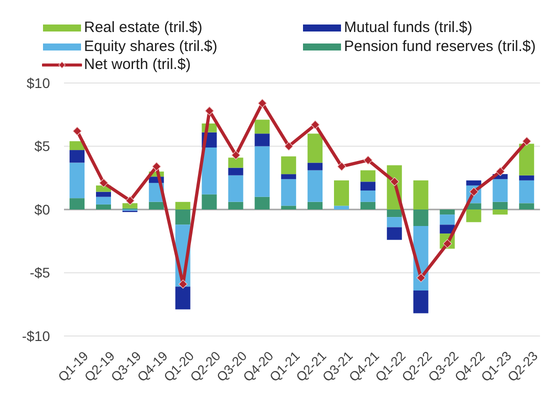  I want to click on y-tick-label: -$5, so click(40, 272).